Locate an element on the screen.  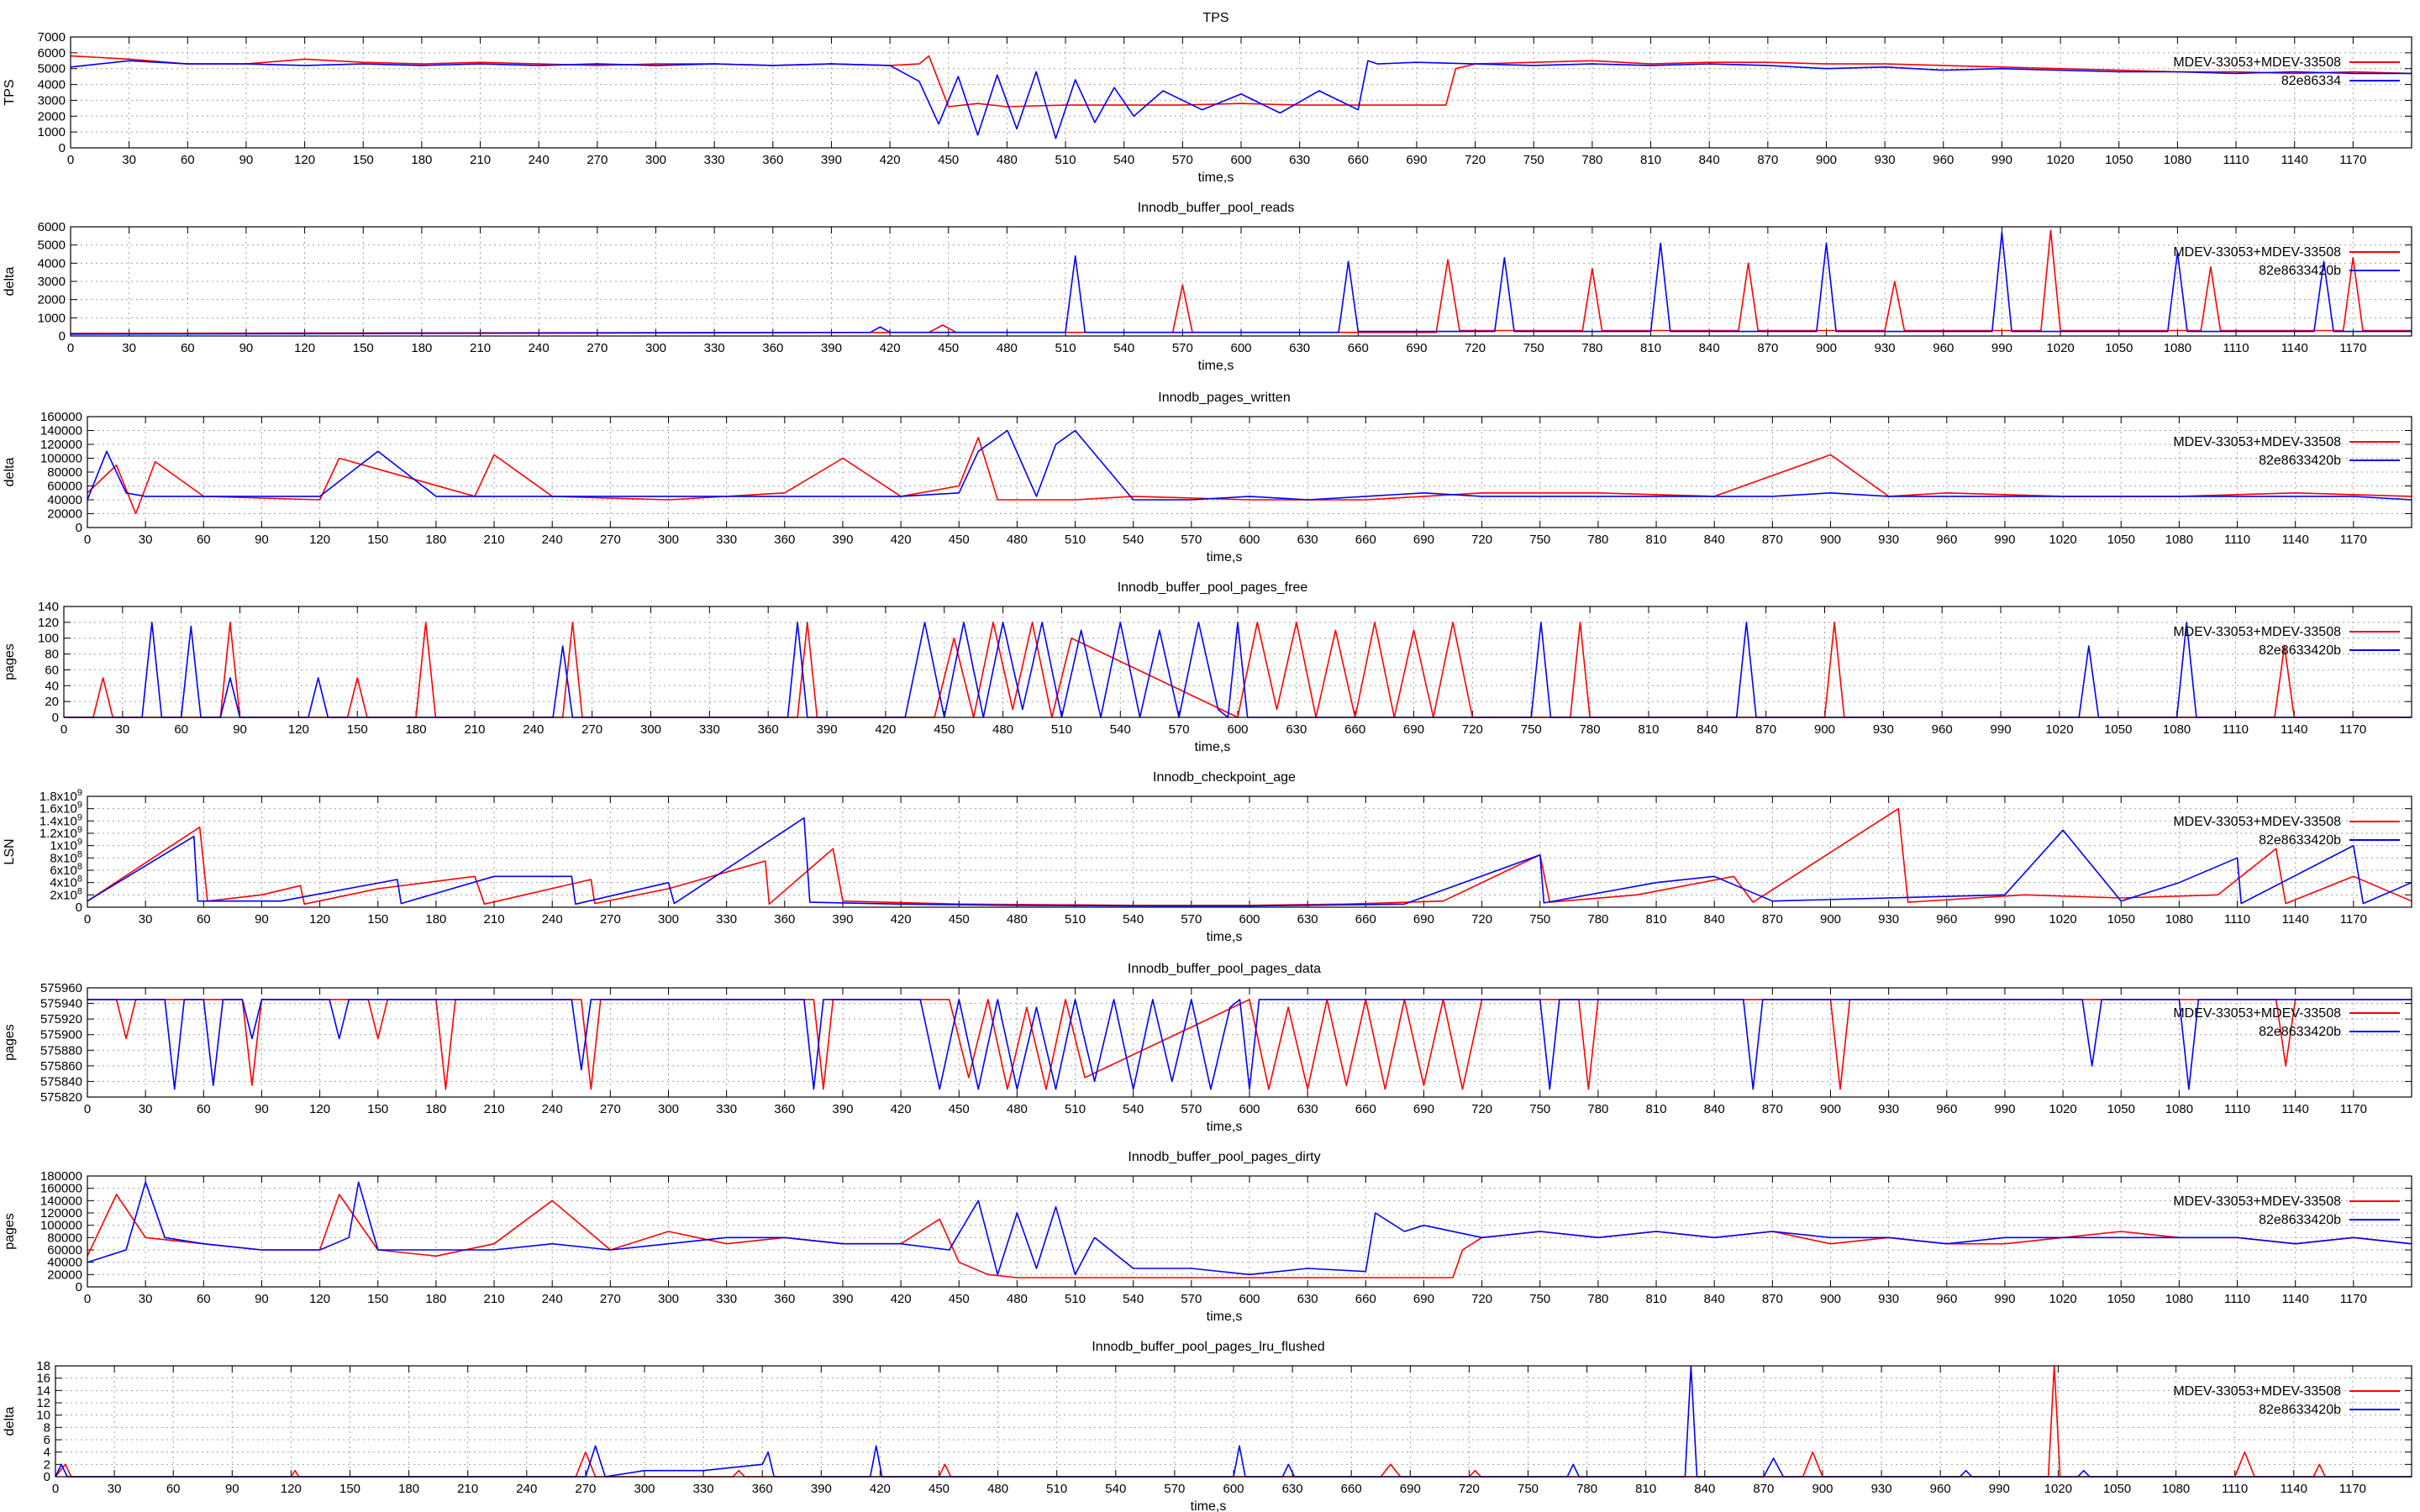
y-tick-label: 60000 is located at coordinates (64, 1250).